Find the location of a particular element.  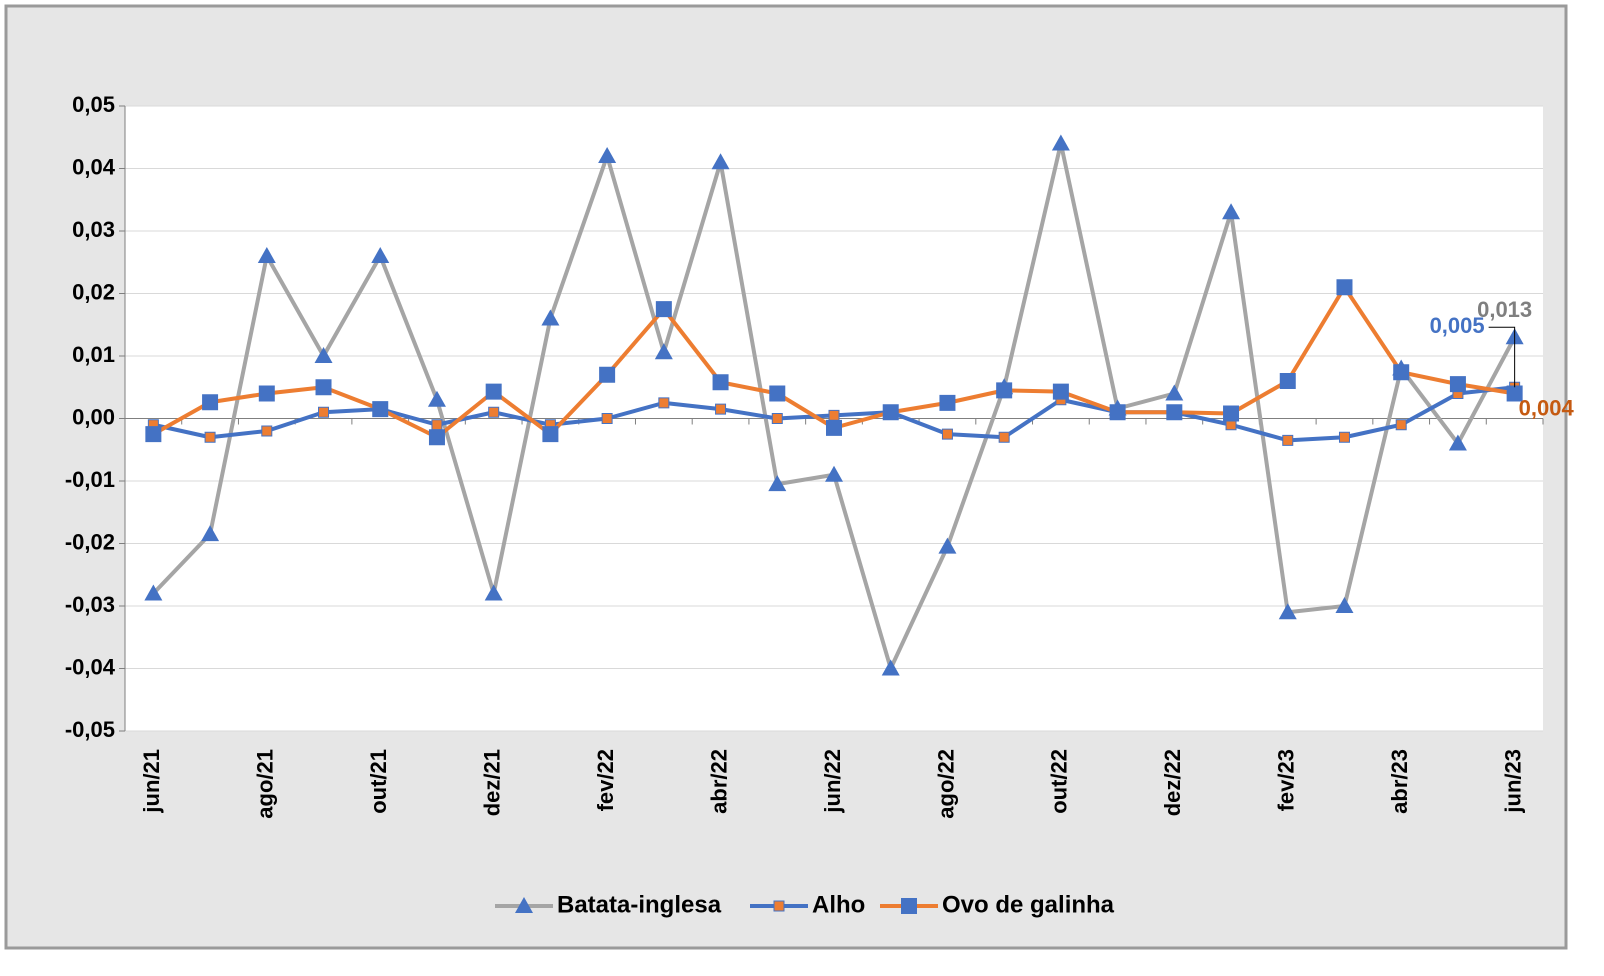

leader-line is located at coordinates (1502, 357).